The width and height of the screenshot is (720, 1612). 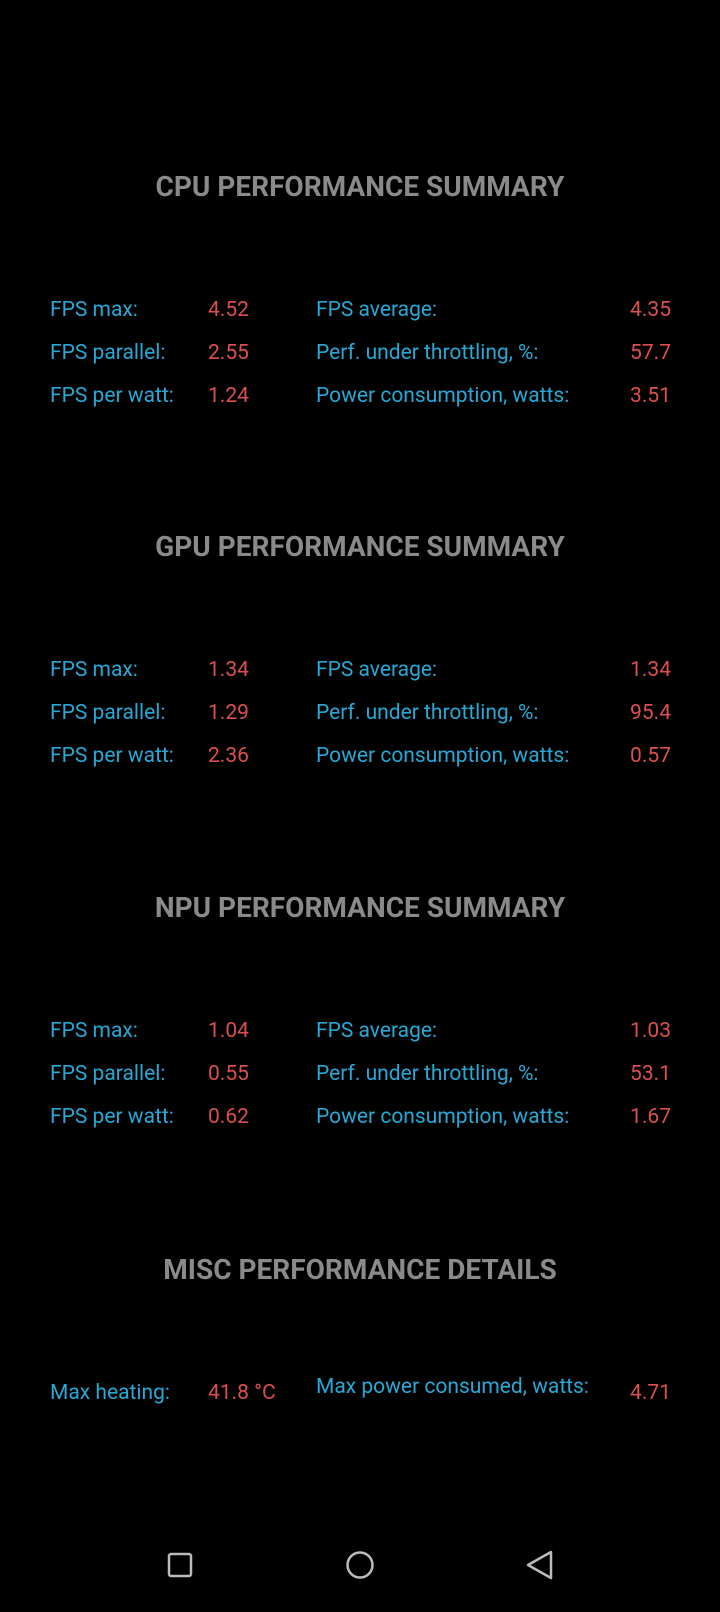 I want to click on recents-button, so click(x=180, y=1565).